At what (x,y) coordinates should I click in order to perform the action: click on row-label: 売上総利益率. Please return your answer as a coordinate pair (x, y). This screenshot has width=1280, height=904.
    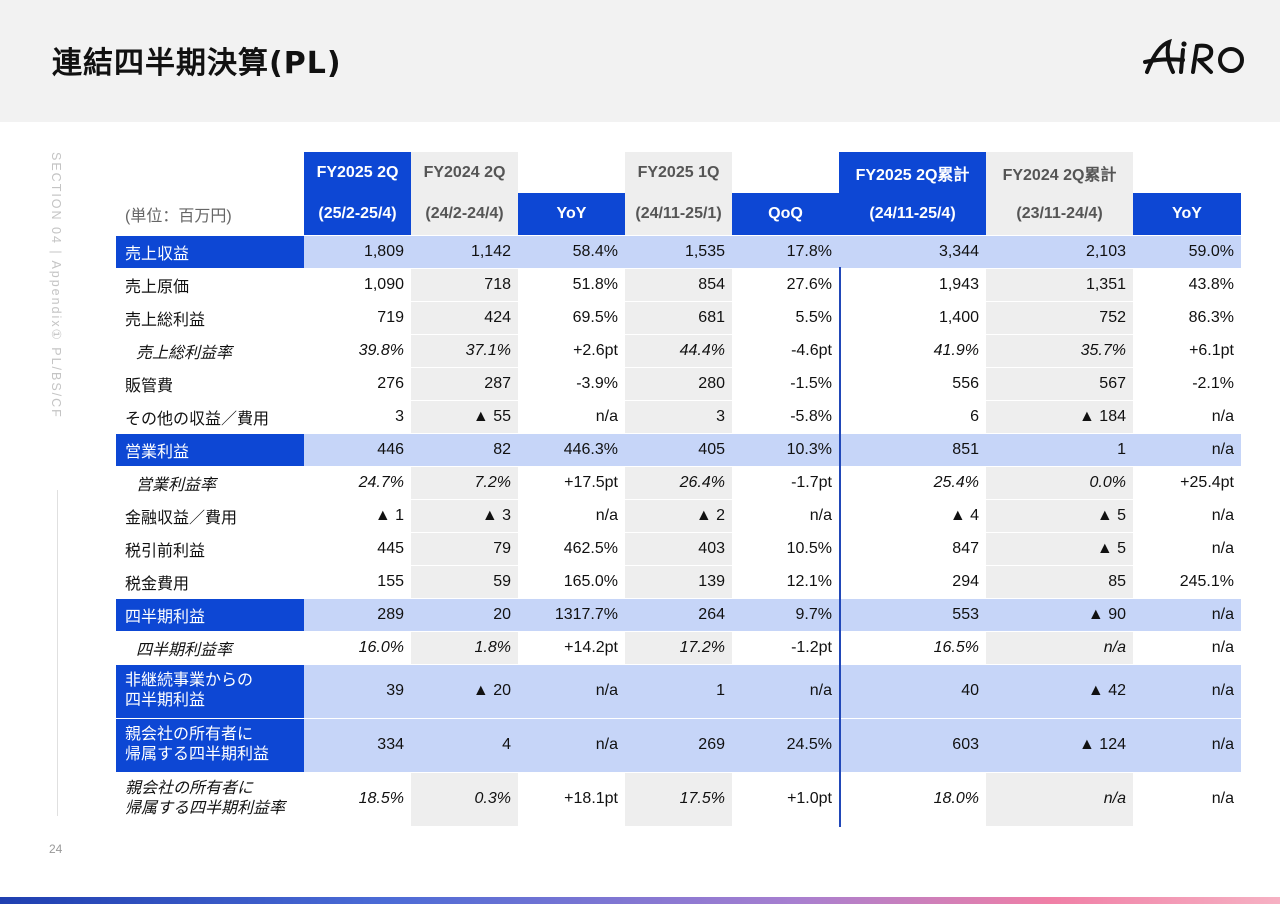
    Looking at the image, I should click on (184, 353).